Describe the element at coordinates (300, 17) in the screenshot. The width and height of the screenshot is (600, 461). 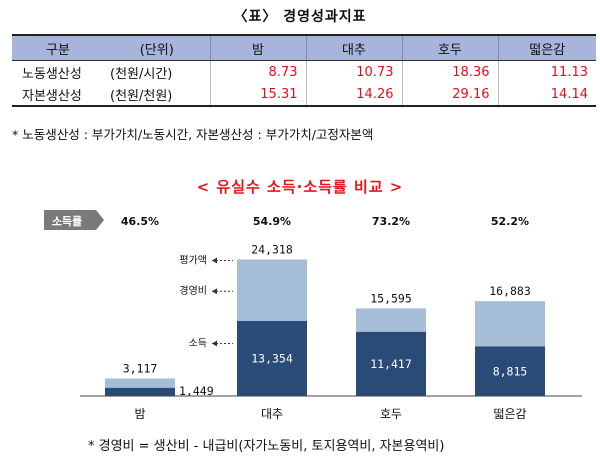
I see `table-title: 〈표〉 경영성과지표` at that location.